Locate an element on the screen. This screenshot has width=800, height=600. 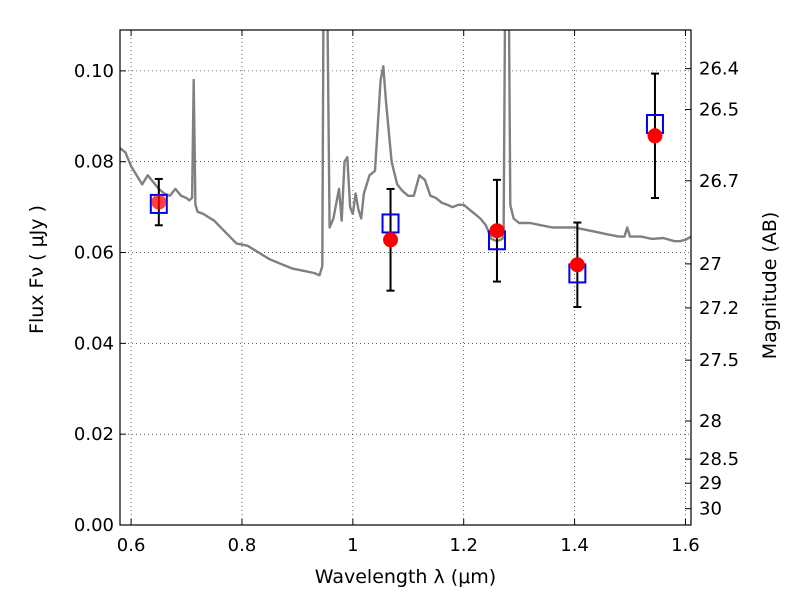
right-tick-label: 27.5 is located at coordinates (719, 360).